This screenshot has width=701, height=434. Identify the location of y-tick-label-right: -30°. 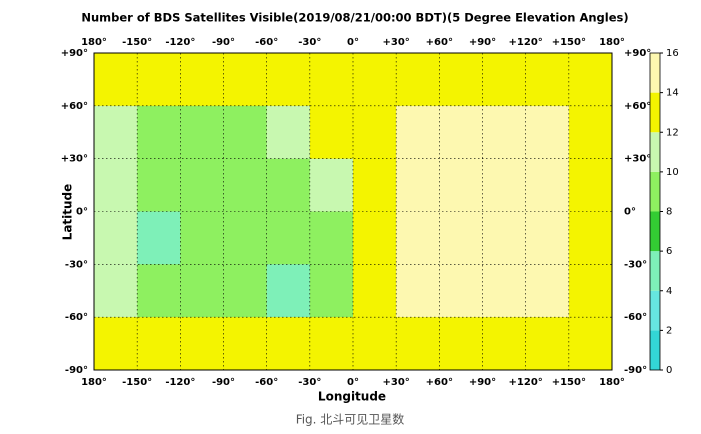
(635, 264).